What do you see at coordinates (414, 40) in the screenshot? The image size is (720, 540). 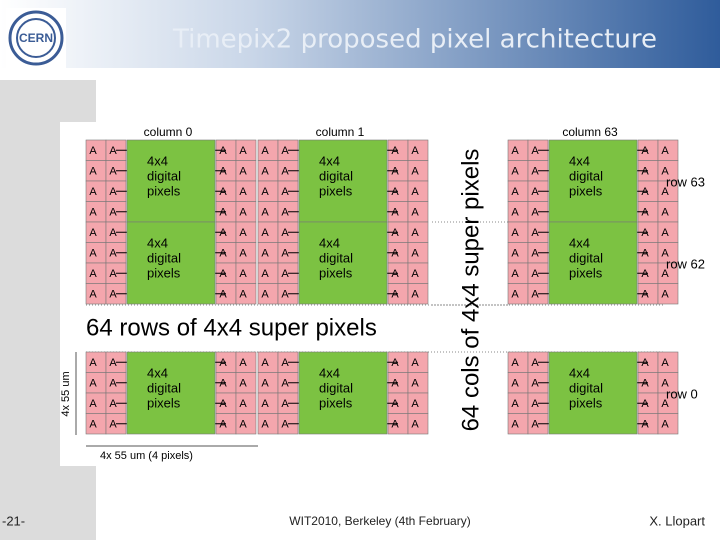 I see `slide-title: Timepix2 proposed pixel architecture` at bounding box center [414, 40].